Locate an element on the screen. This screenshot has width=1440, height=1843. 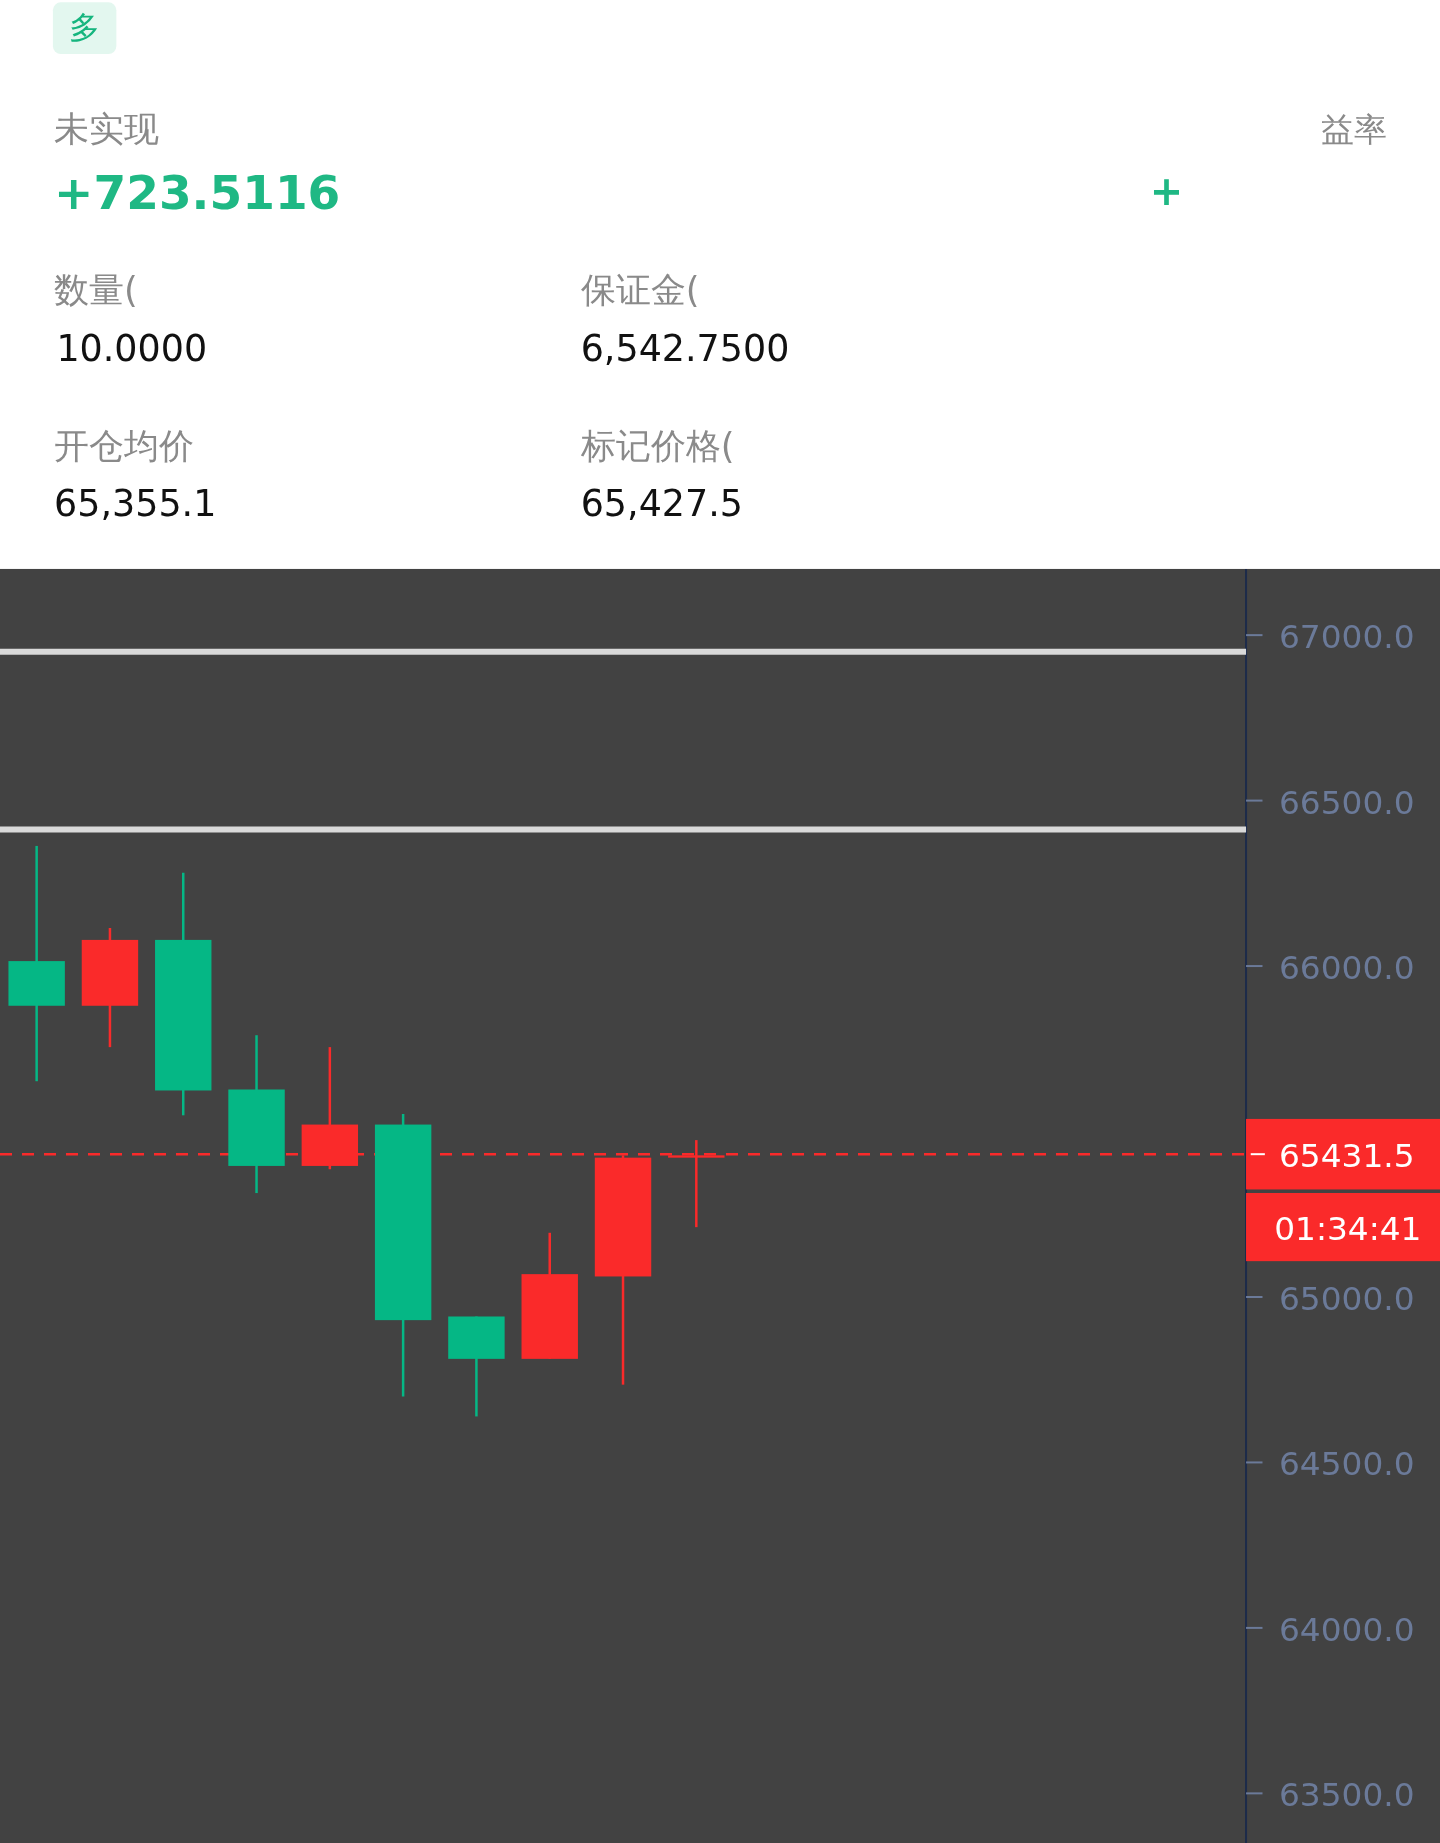
text: 益率 is located at coordinates (1354, 130).